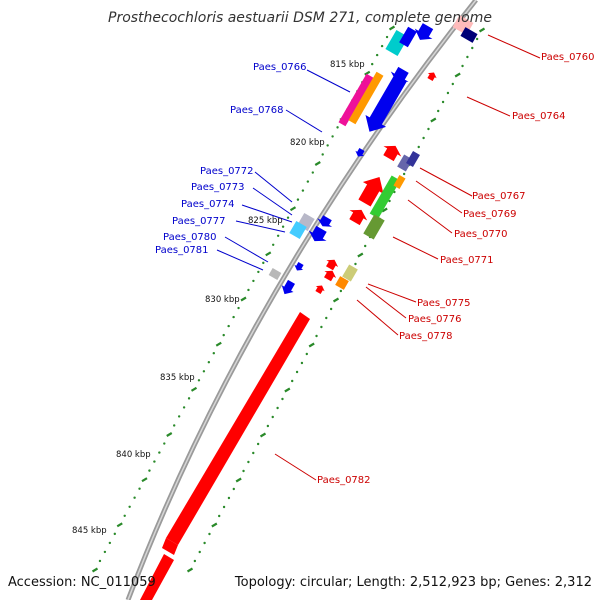  Describe the element at coordinates (344, 480) in the screenshot. I see `gene-label-reverse: Paes_0782` at that location.